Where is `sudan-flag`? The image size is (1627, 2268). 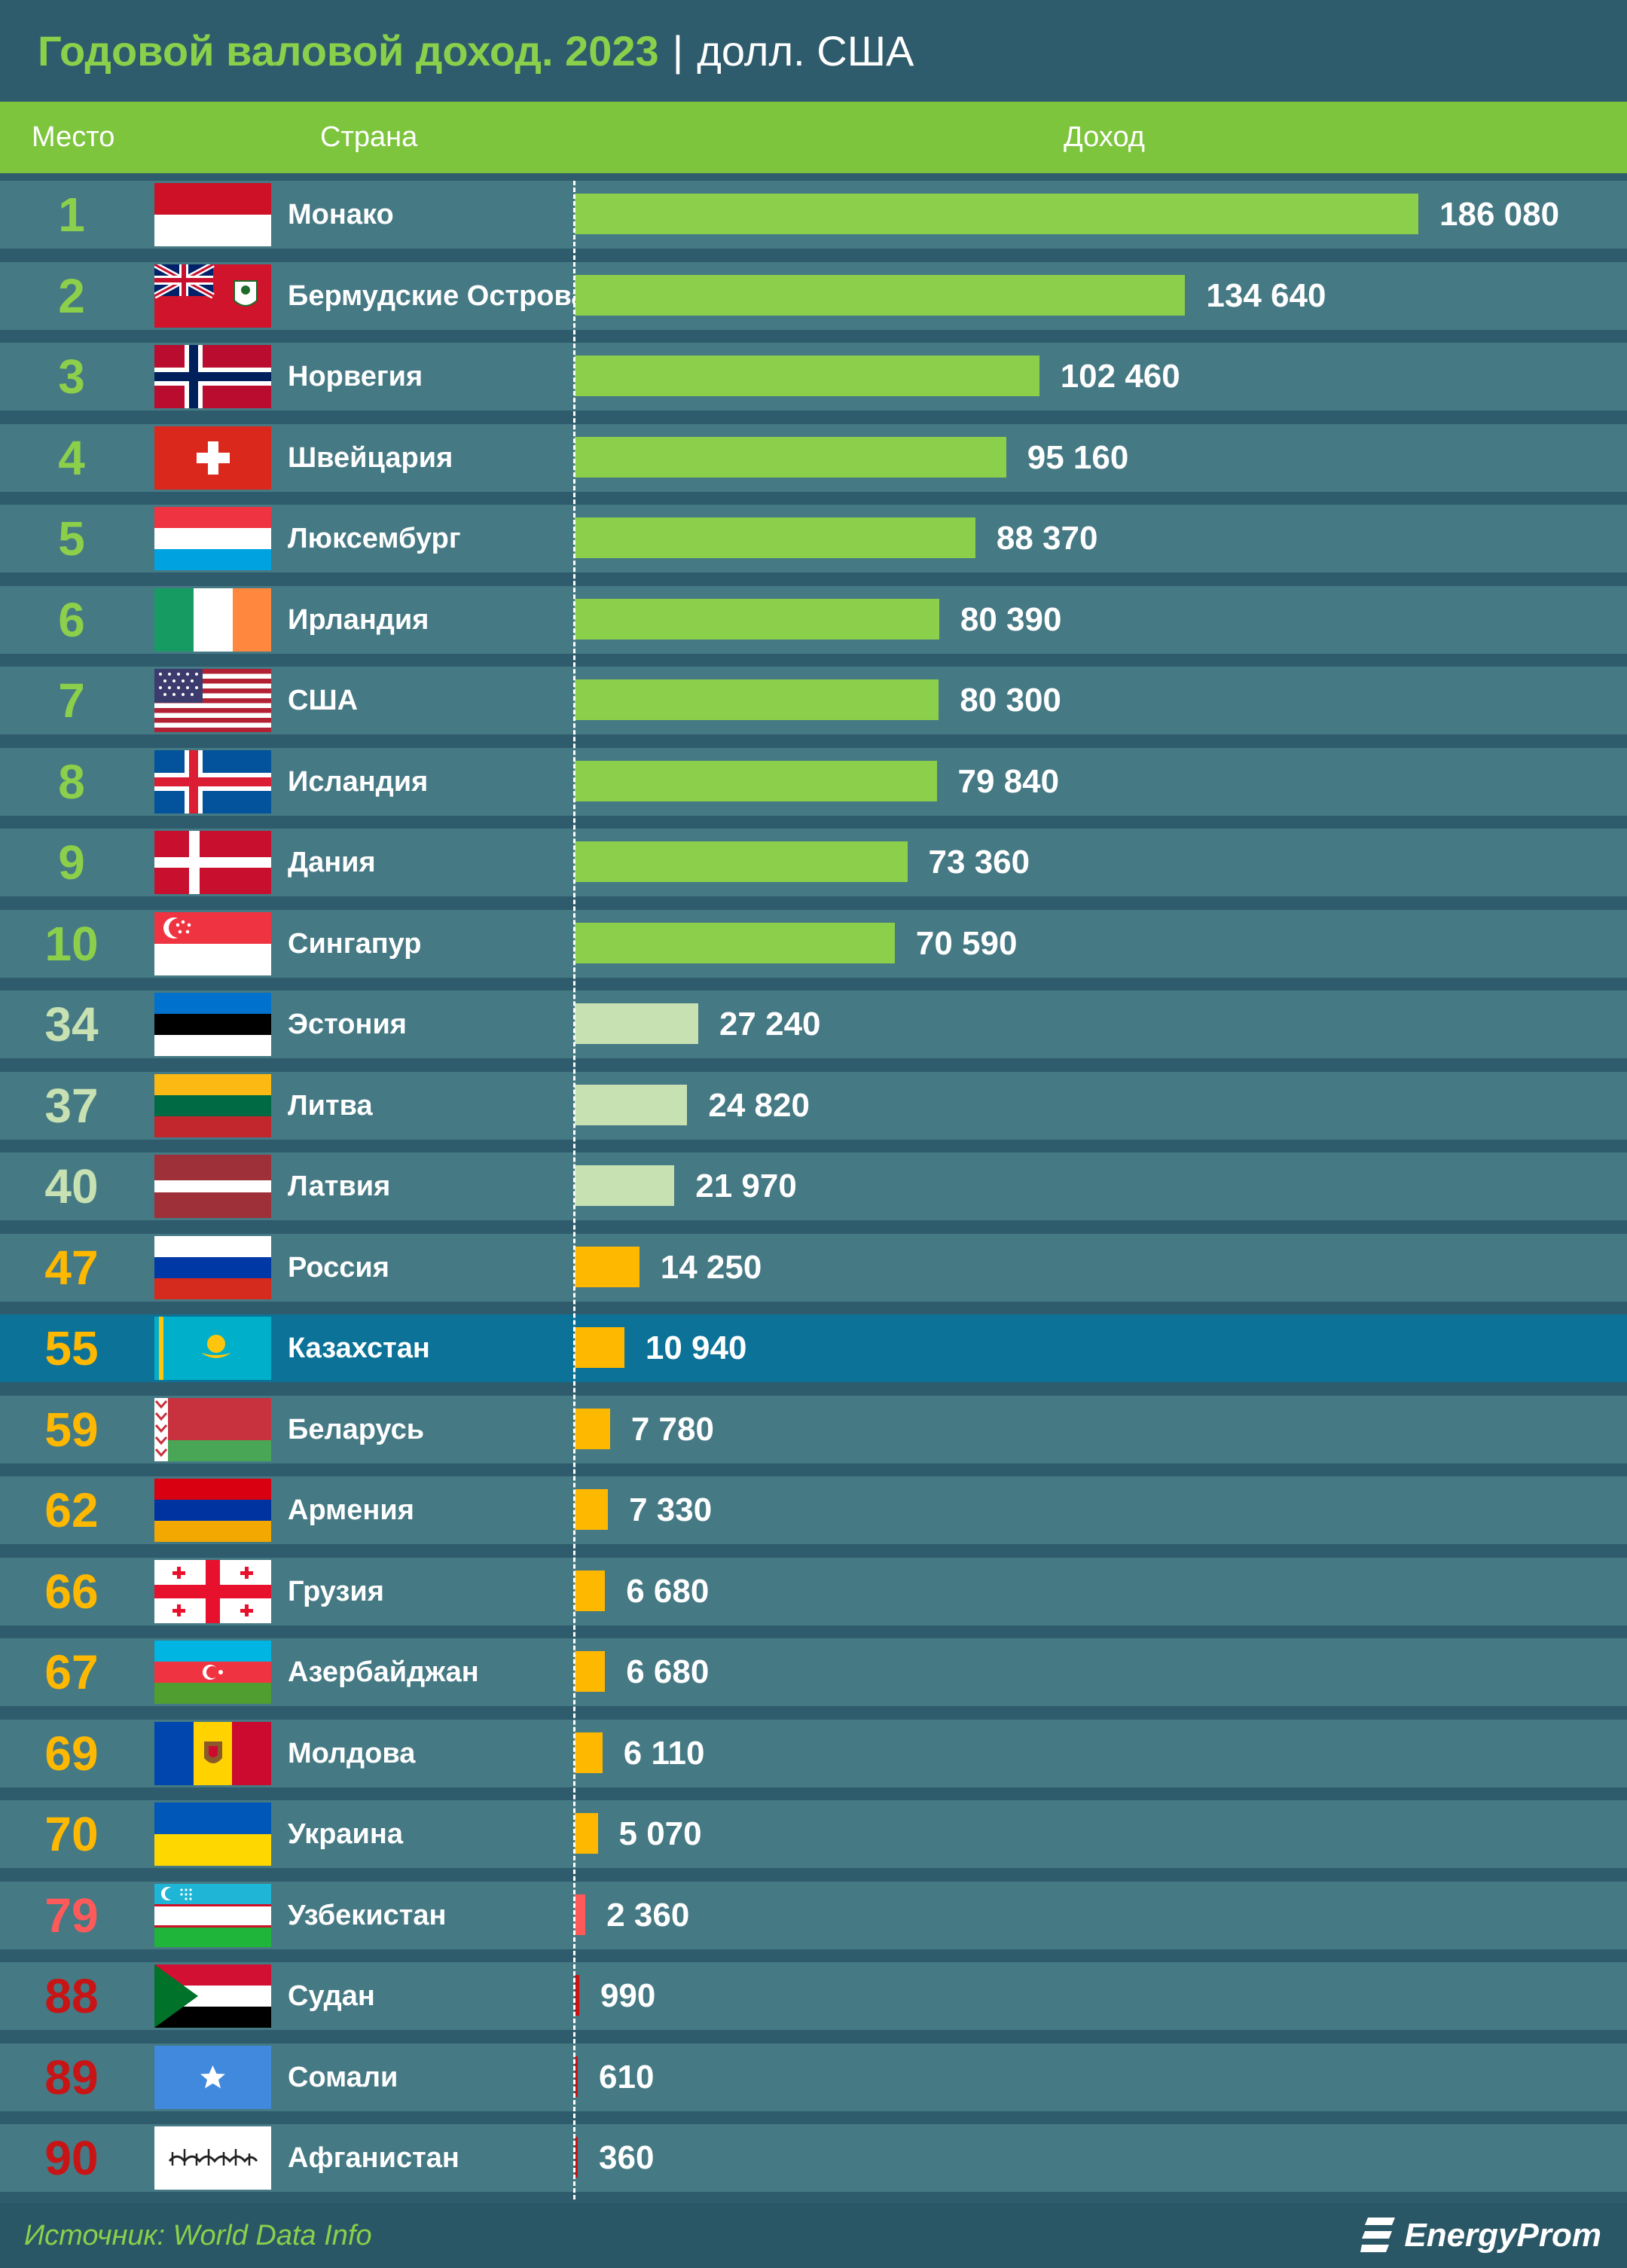
sudan-flag is located at coordinates (212, 1996).